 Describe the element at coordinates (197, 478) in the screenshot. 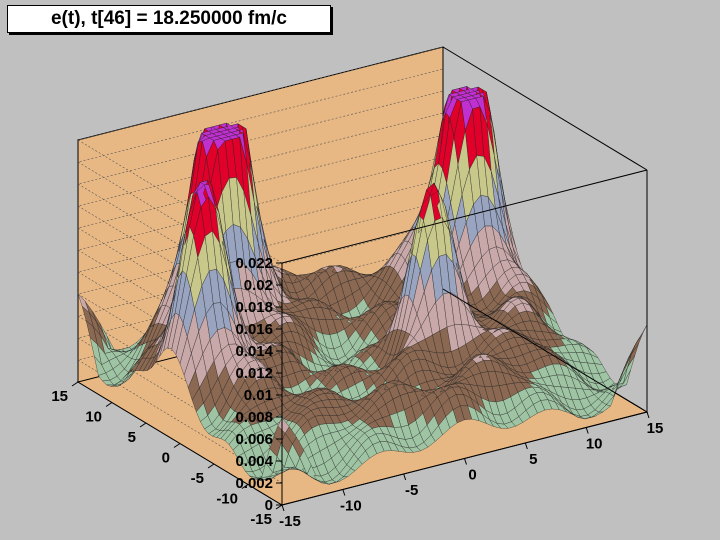

I see `y-tick-label: -5` at that location.